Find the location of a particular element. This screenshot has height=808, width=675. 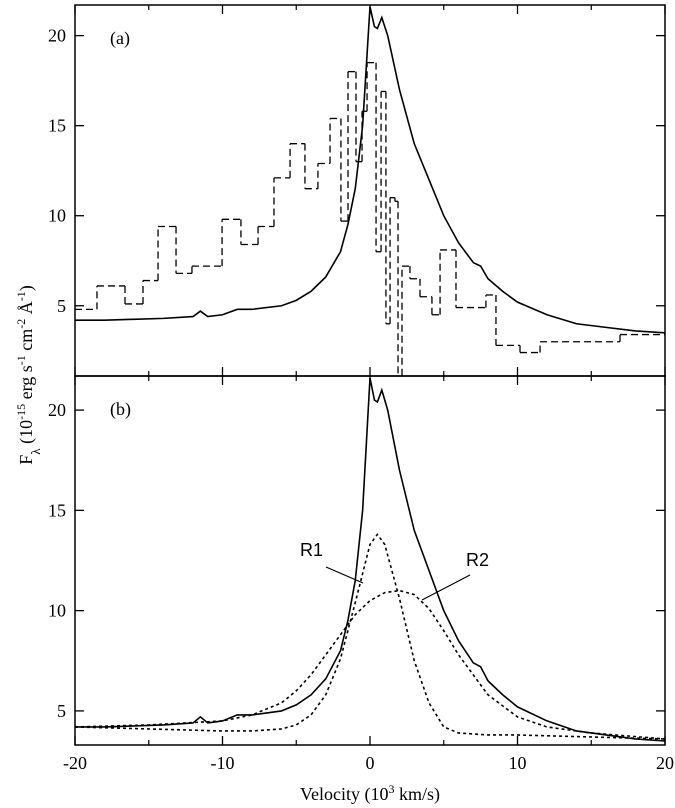

x-tick-label: -20 is located at coordinates (75, 763).